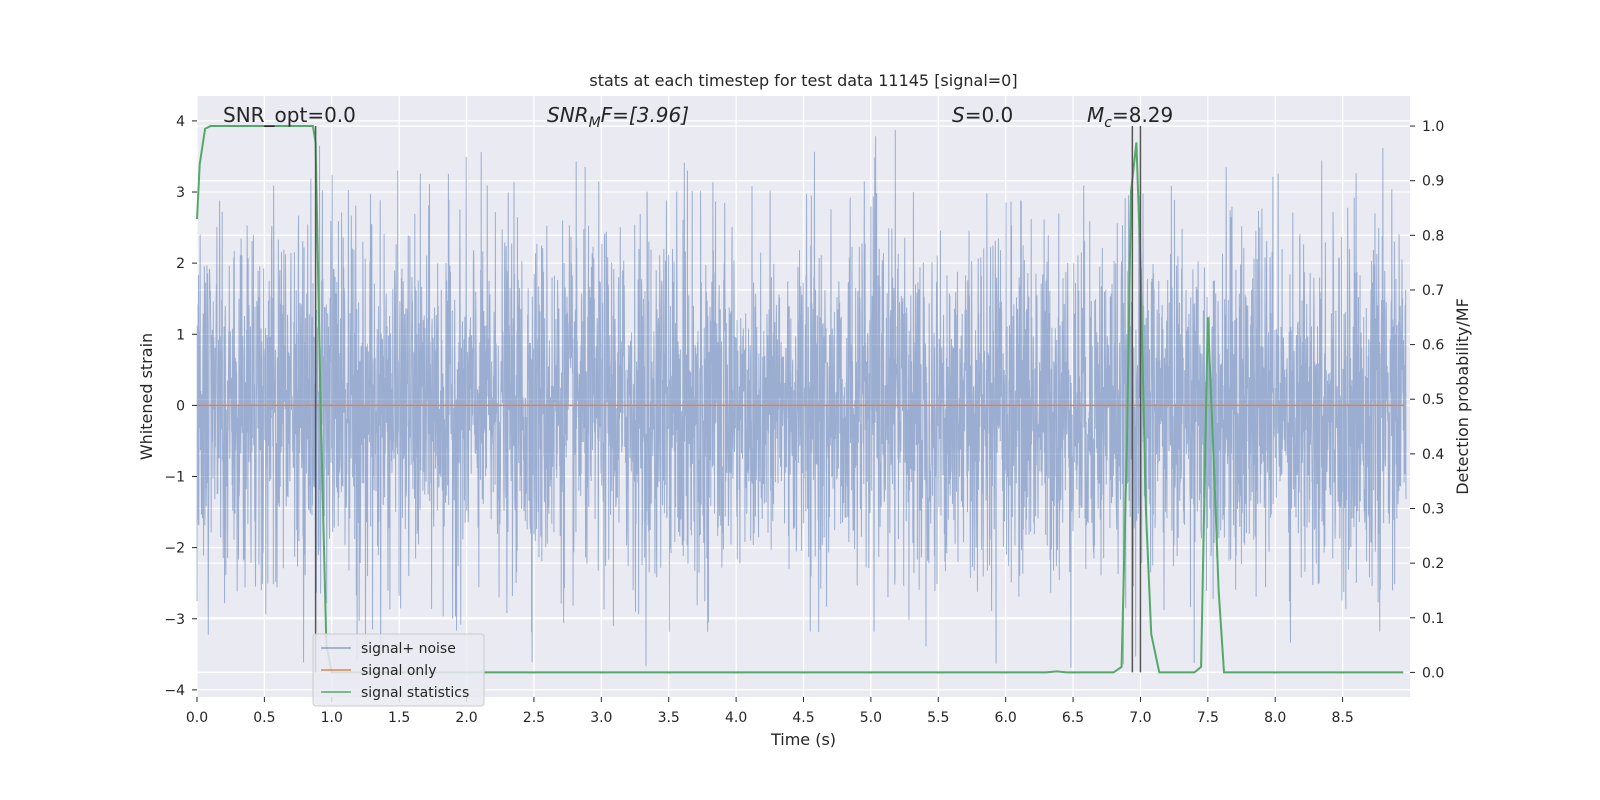 Image resolution: width=1600 pixels, height=800 pixels. What do you see at coordinates (264, 718) in the screenshot?
I see `x-tick-label: 0.5` at bounding box center [264, 718].